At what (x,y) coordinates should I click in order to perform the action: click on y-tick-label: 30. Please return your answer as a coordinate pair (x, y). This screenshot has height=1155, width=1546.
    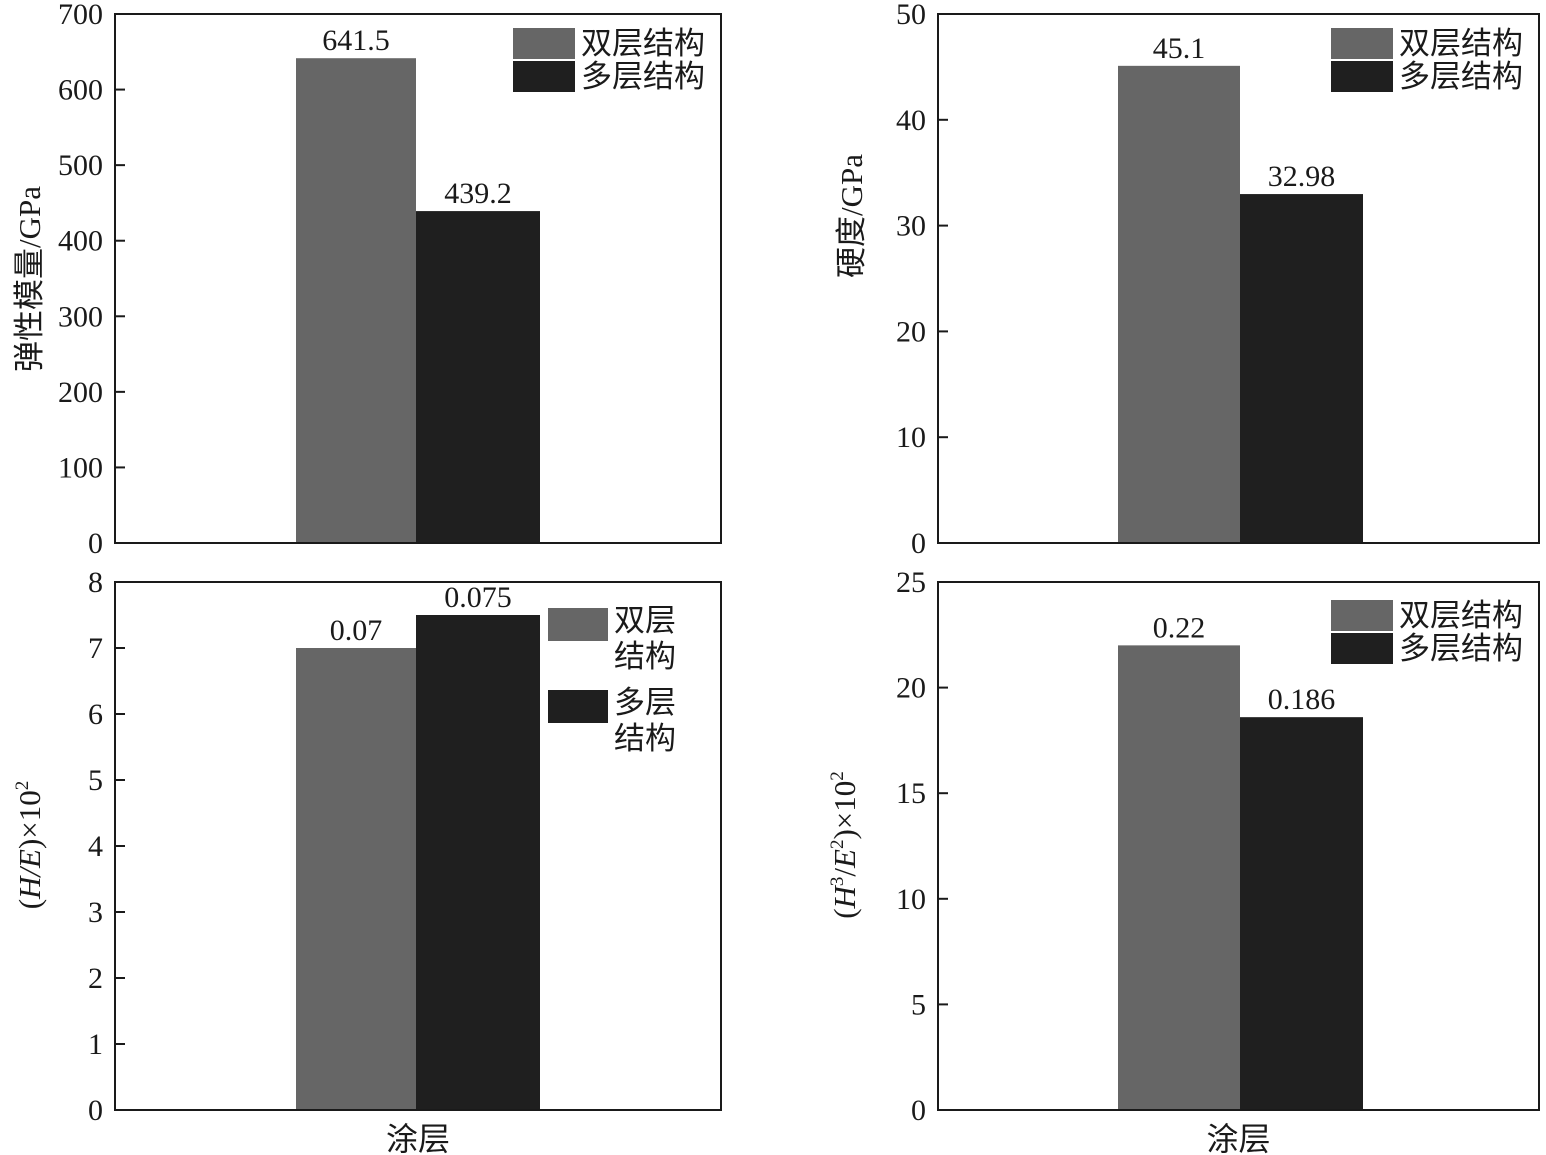
    Looking at the image, I should click on (911, 226).